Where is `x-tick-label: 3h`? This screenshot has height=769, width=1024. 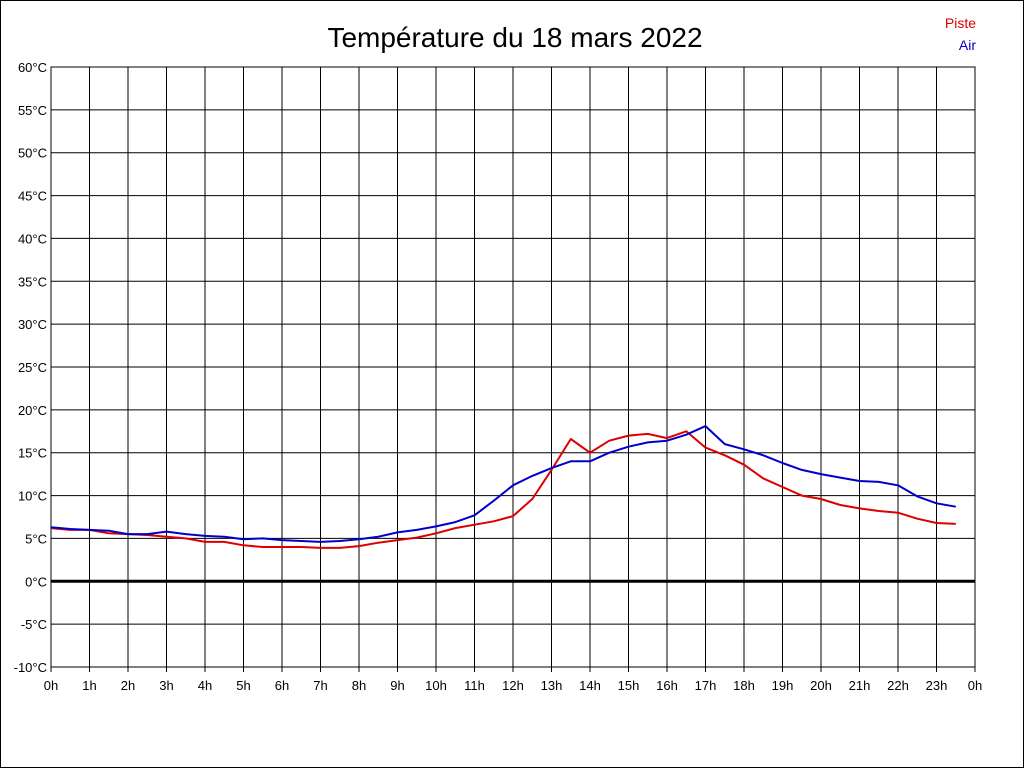
x-tick-label: 3h is located at coordinates (166, 685).